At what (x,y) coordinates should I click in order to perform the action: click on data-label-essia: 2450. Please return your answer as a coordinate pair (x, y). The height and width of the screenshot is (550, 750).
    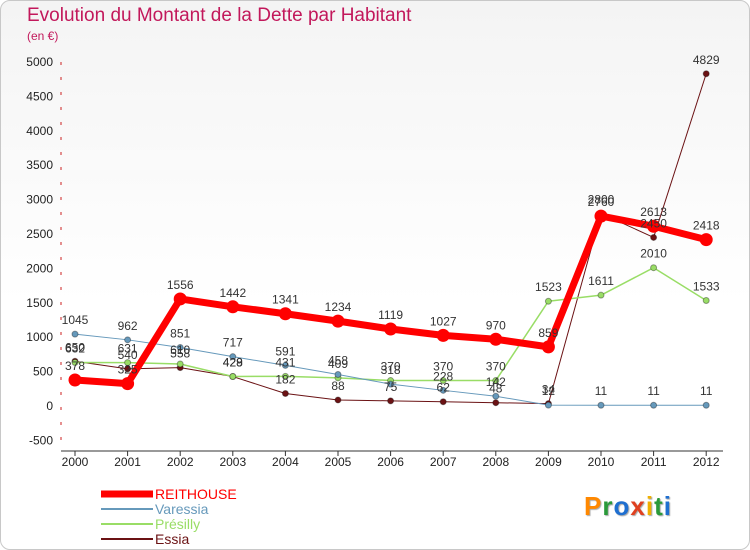
    Looking at the image, I should click on (653, 223).